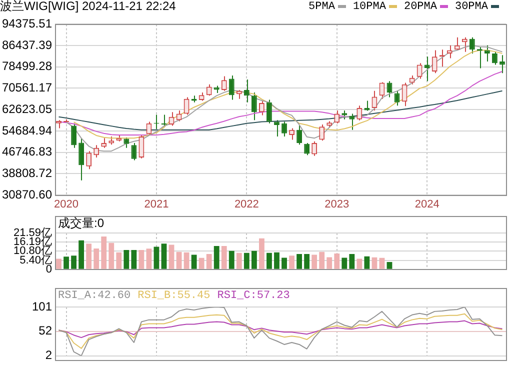  Describe the element at coordinates (48, 355) in the screenshot. I see `y-tick-label: 2` at that location.